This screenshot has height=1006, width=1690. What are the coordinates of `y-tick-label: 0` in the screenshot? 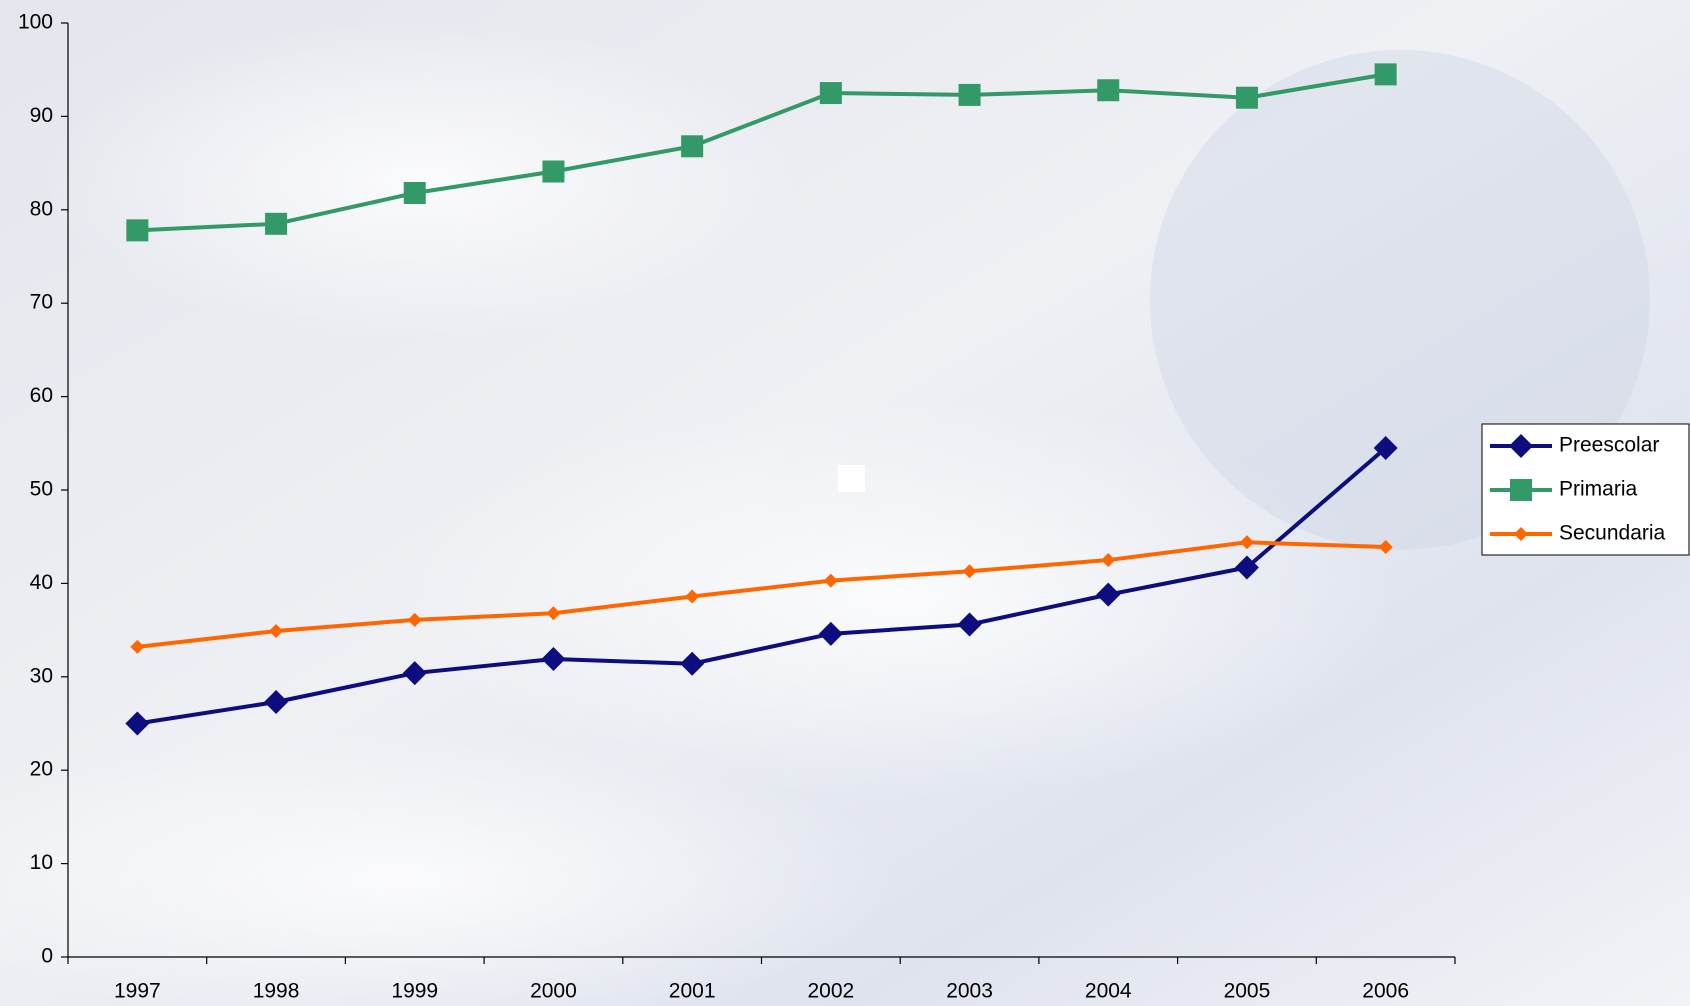 It's located at (47, 956).